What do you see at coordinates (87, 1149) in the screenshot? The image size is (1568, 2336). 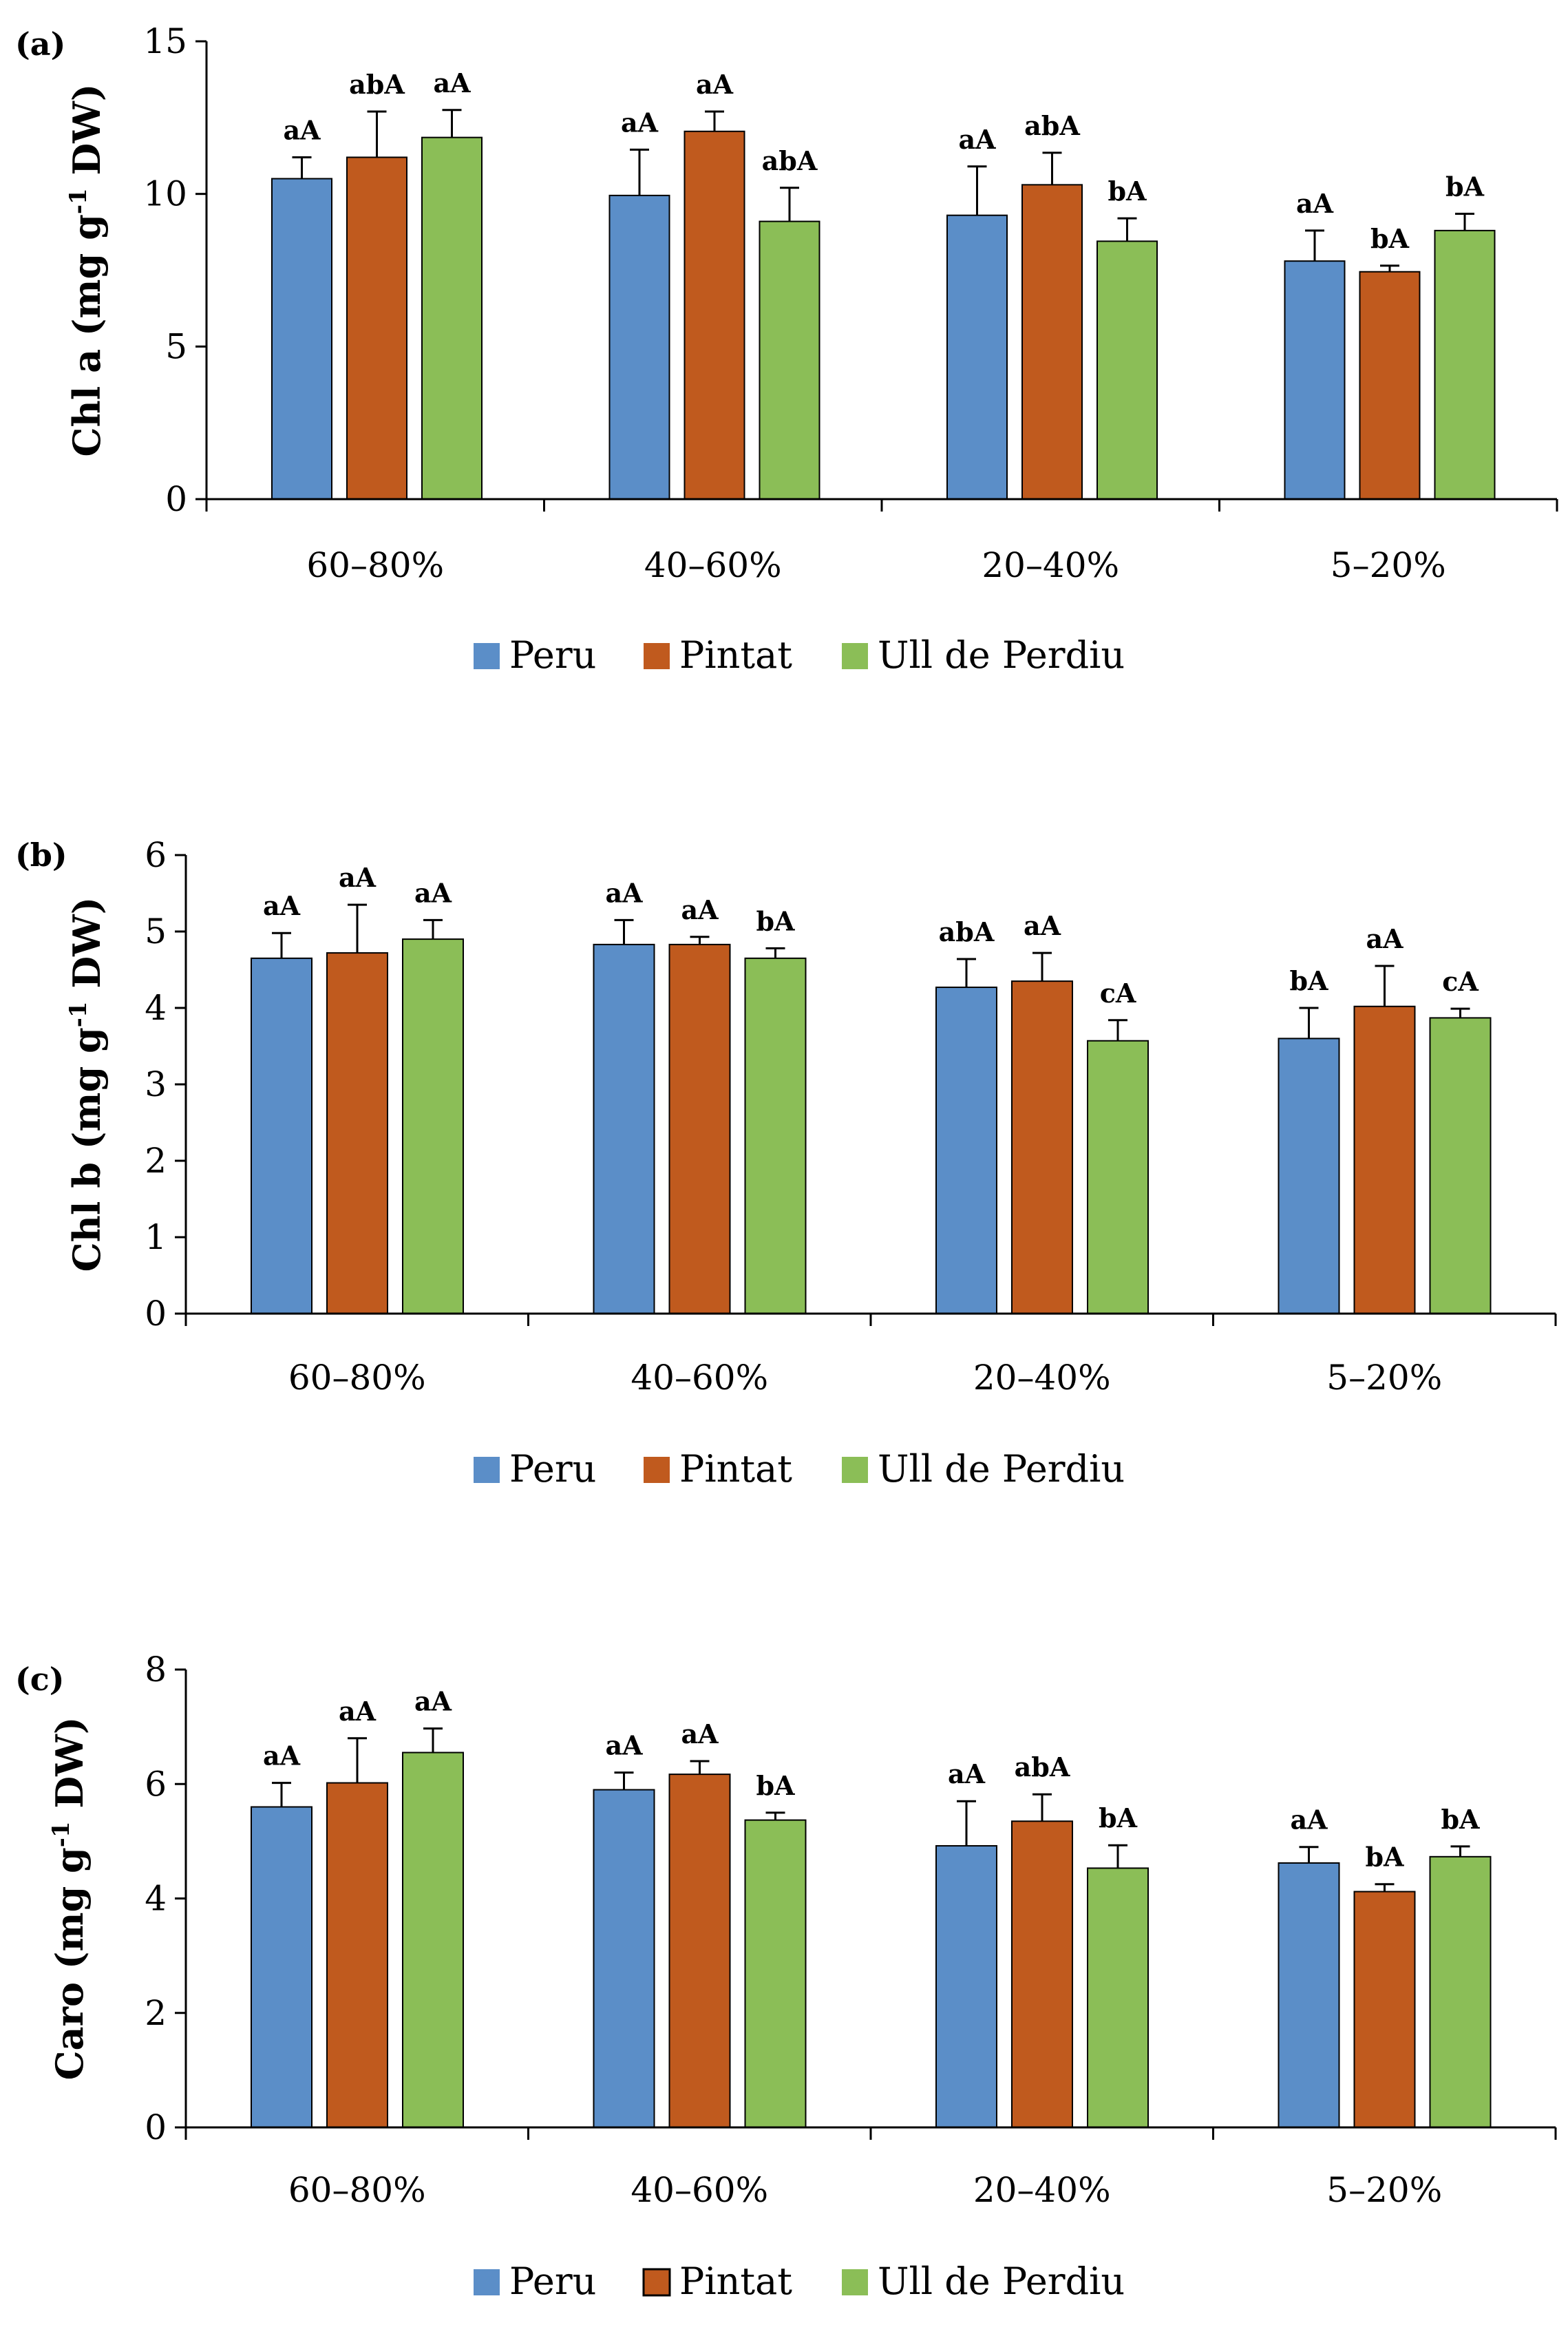 I see `y-axis-label-text: Chl b (mg g` at bounding box center [87, 1149].